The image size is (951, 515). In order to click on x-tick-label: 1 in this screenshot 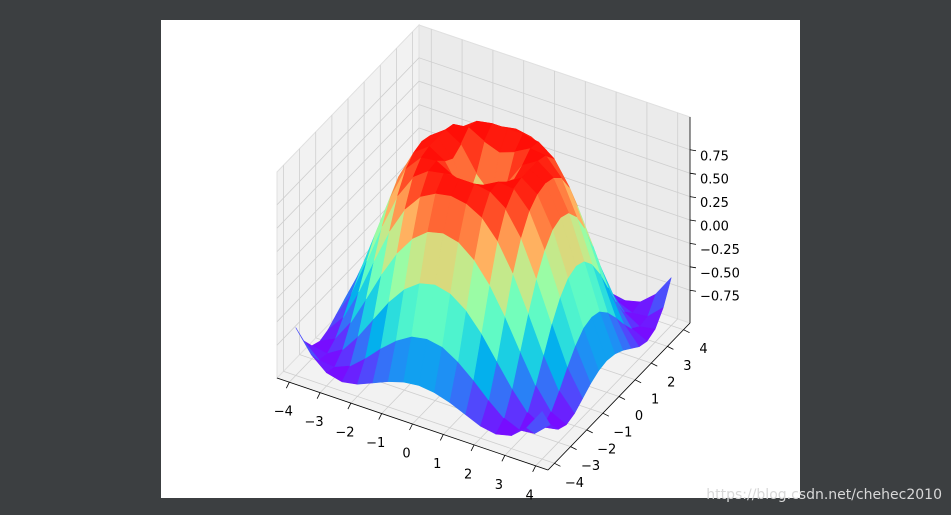, I will do `click(437, 464)`.